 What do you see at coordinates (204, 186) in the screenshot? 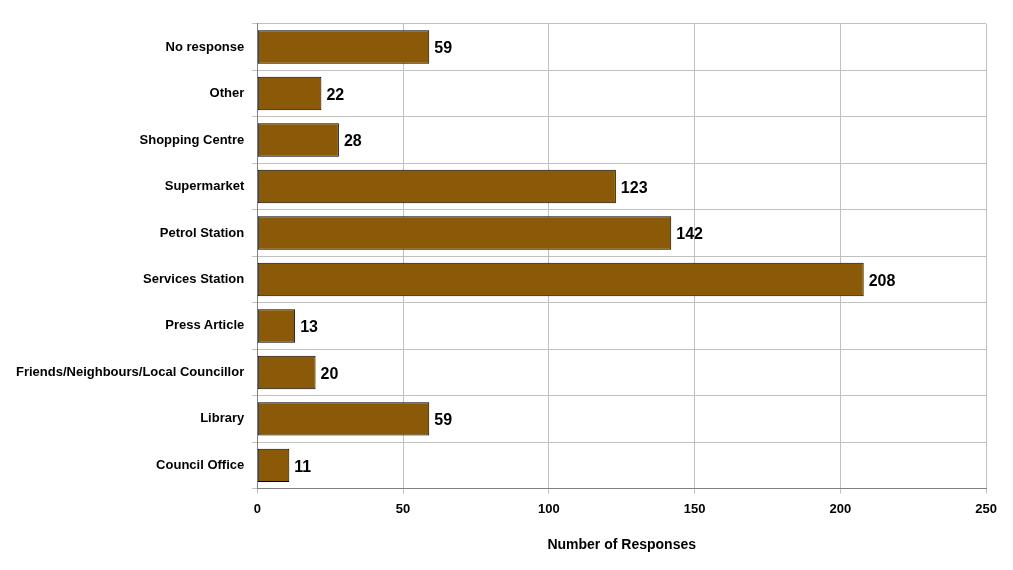
I see `y-tick-label: Supermarket` at bounding box center [204, 186].